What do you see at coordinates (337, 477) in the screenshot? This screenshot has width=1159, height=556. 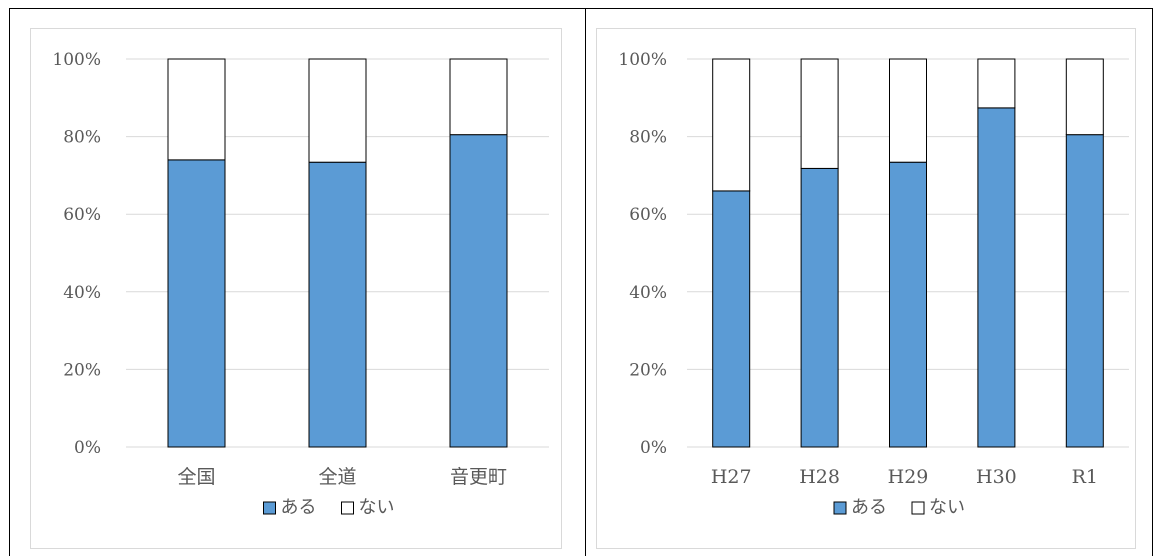 I see `x-tick-label: 全道` at bounding box center [337, 477].